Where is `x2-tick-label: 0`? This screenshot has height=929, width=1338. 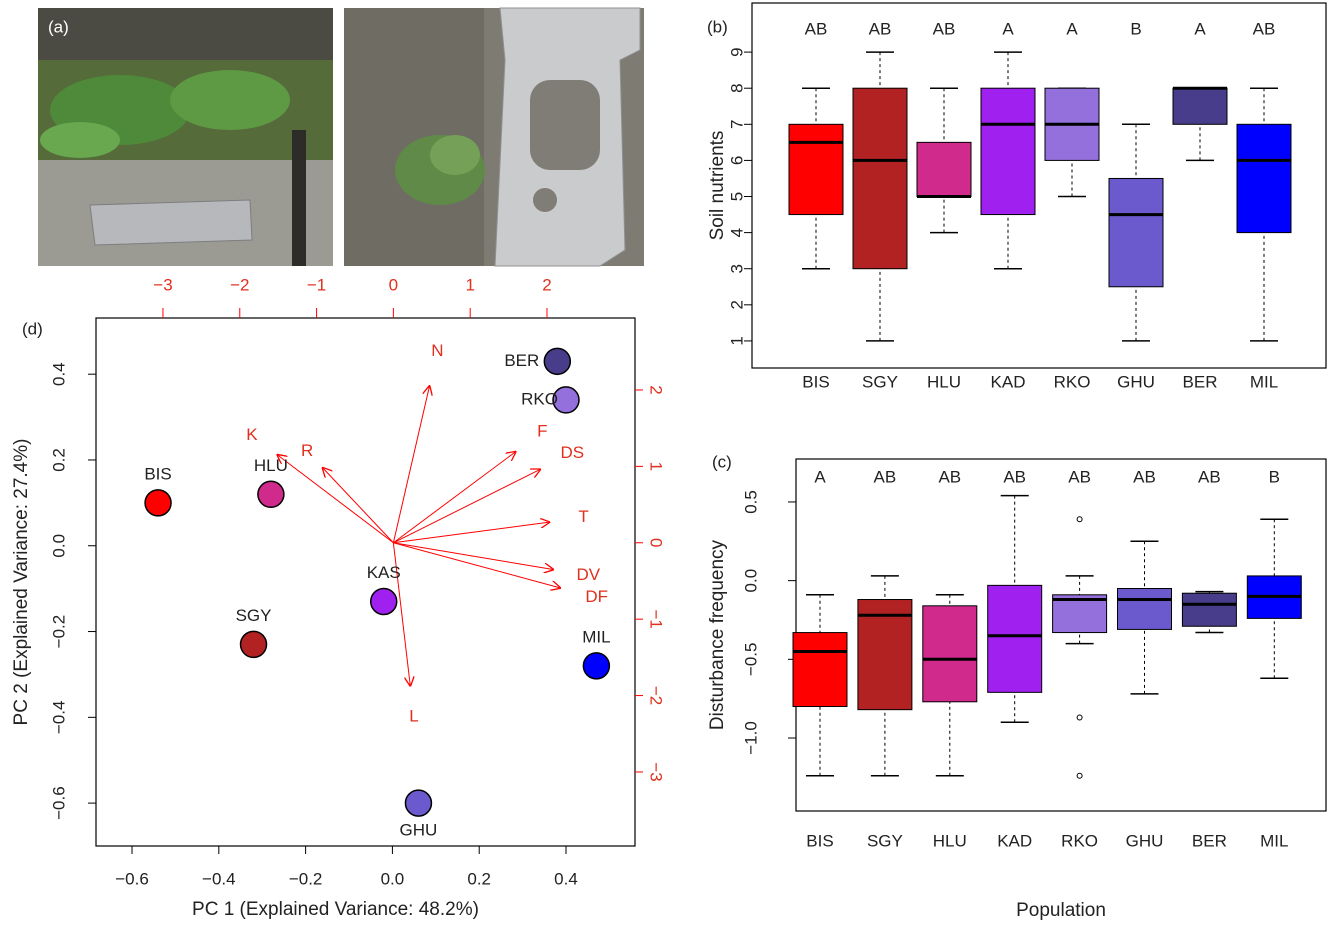 x2-tick-label: 0 is located at coordinates (393, 284).